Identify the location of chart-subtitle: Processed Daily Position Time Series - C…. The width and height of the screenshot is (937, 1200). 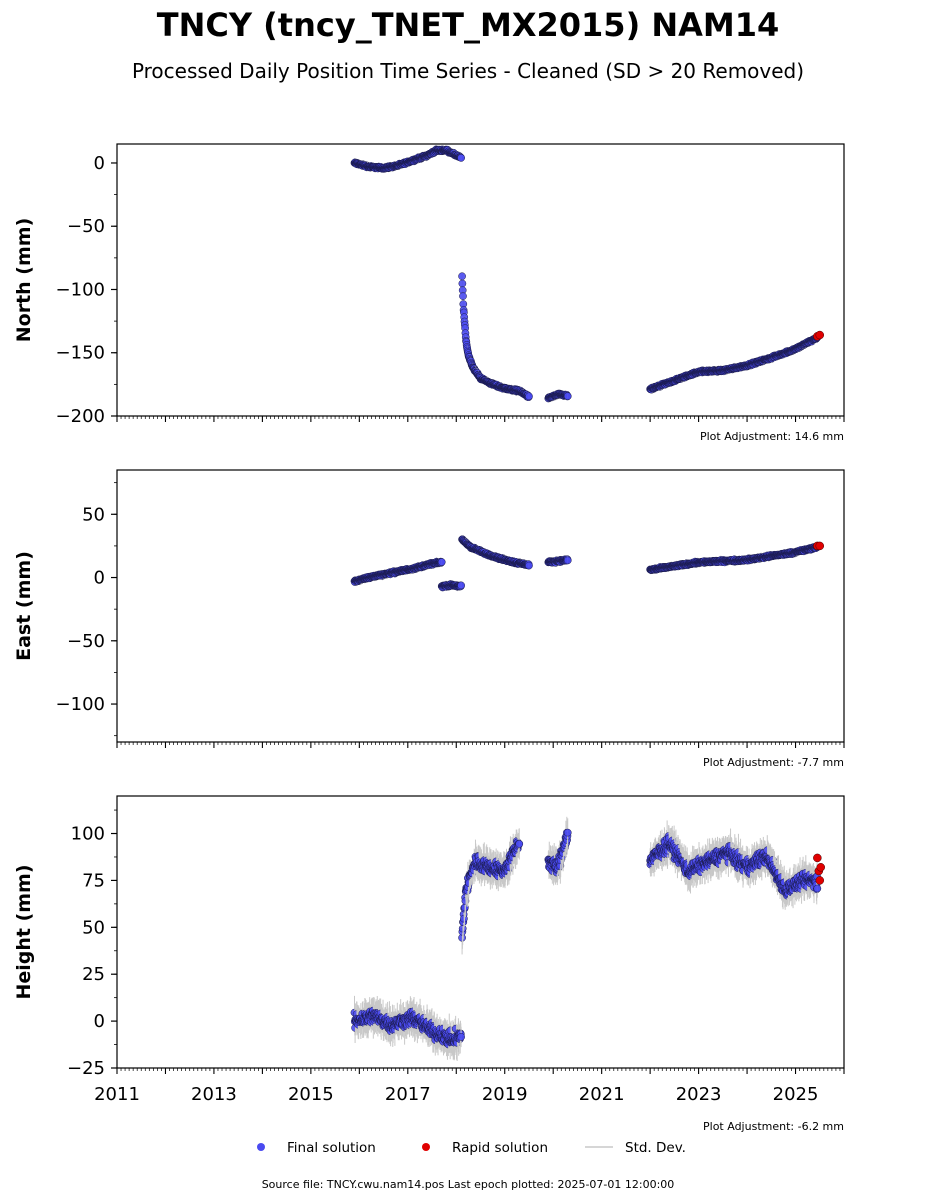
(468, 71).